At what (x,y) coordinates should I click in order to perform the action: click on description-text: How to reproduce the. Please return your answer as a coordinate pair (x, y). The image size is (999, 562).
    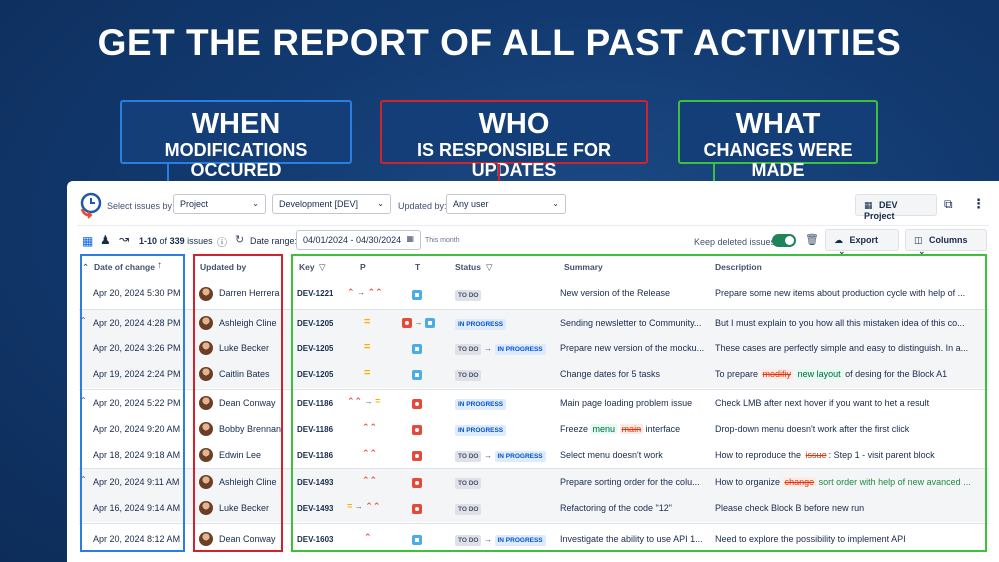
    Looking at the image, I should click on (759, 455).